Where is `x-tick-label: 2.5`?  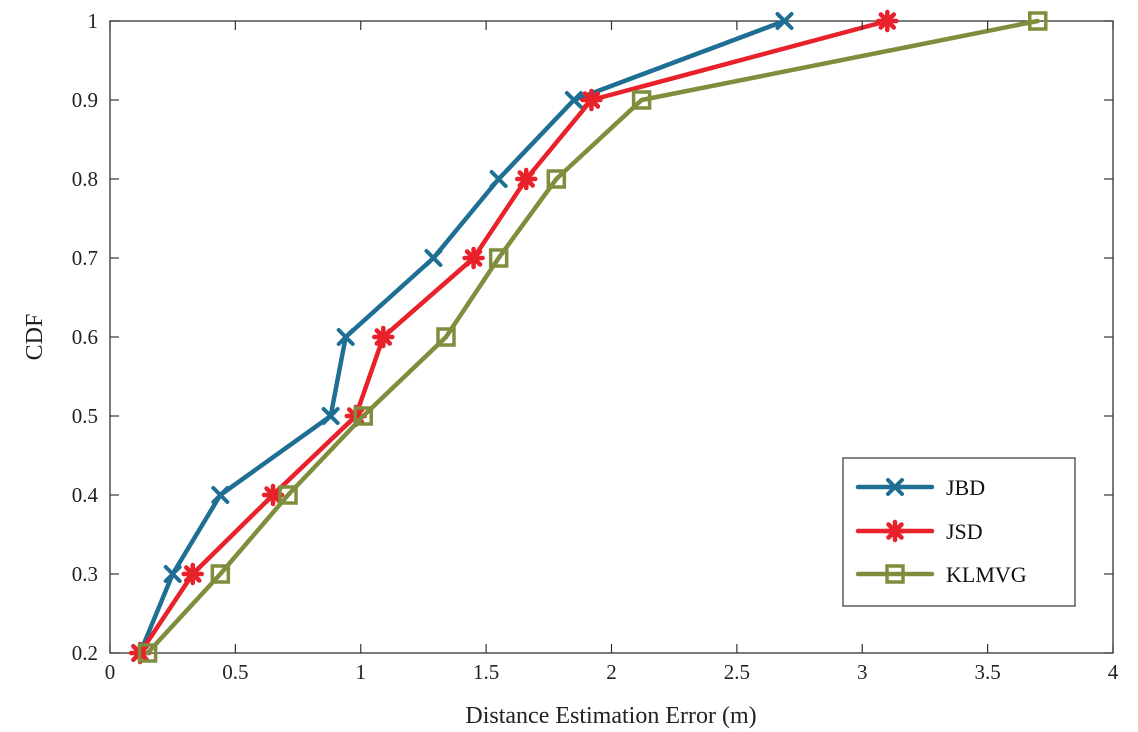 x-tick-label: 2.5 is located at coordinates (737, 672).